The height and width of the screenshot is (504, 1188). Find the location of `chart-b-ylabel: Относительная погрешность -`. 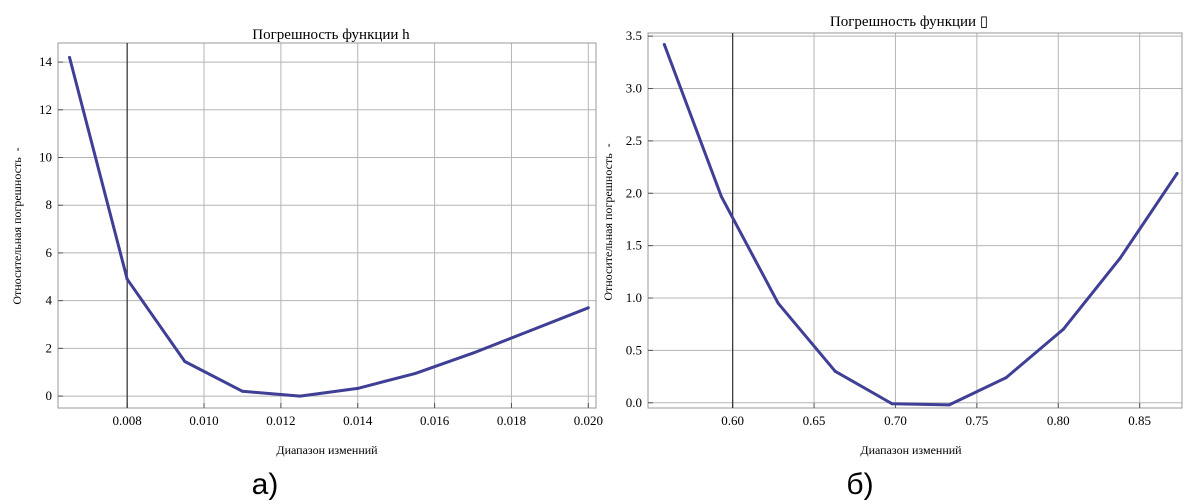

chart-b-ylabel: Относительная погрешность - is located at coordinates (608, 221).